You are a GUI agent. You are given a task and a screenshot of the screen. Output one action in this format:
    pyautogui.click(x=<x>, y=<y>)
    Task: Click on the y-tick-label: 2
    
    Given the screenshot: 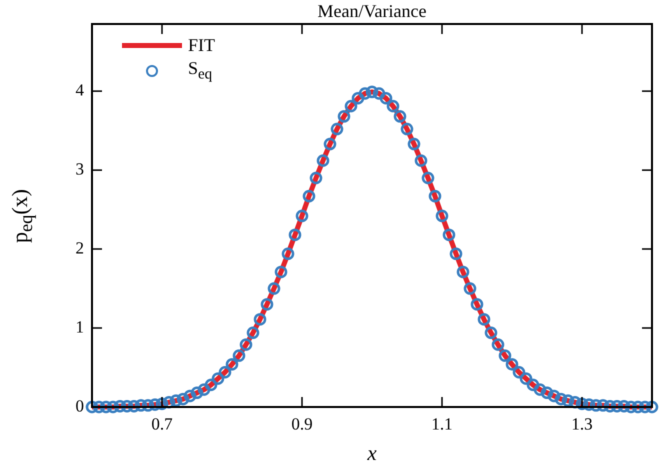 What is the action you would take?
    pyautogui.click(x=80, y=248)
    